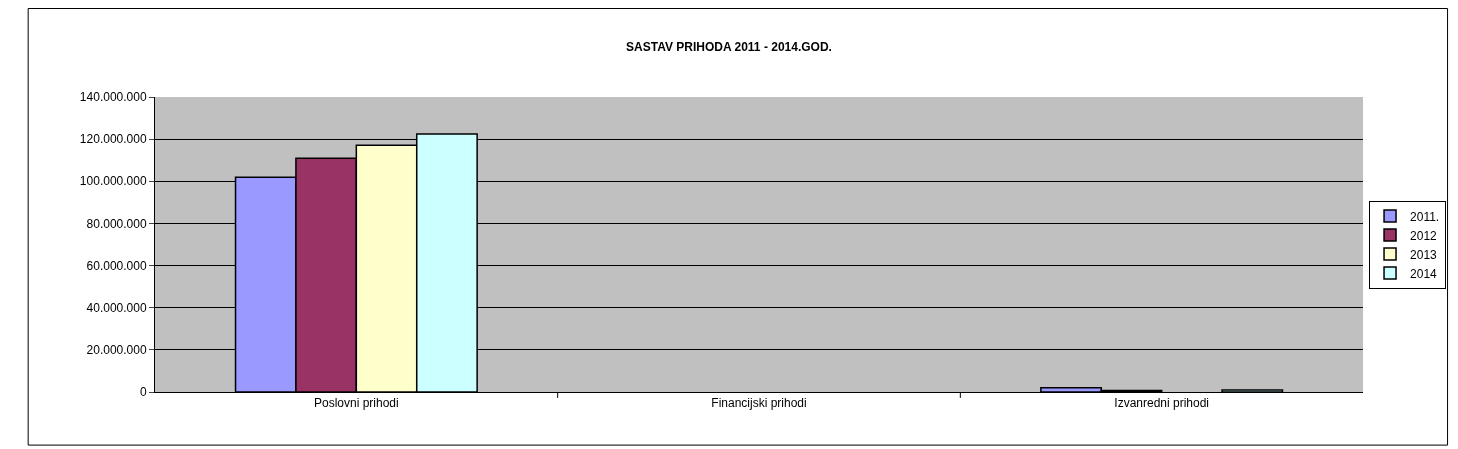  Describe the element at coordinates (1424, 273) in the screenshot. I see `legend-label: 2014` at that location.